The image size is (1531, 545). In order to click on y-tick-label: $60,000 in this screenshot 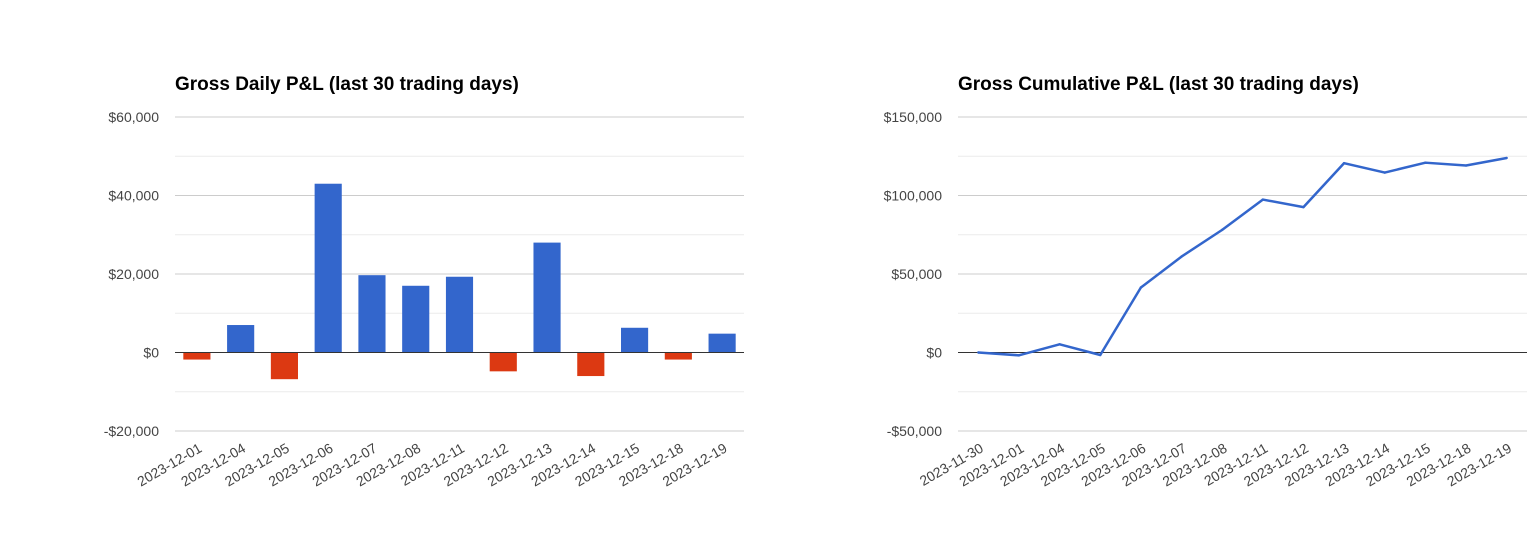, I will do `click(133, 117)`.